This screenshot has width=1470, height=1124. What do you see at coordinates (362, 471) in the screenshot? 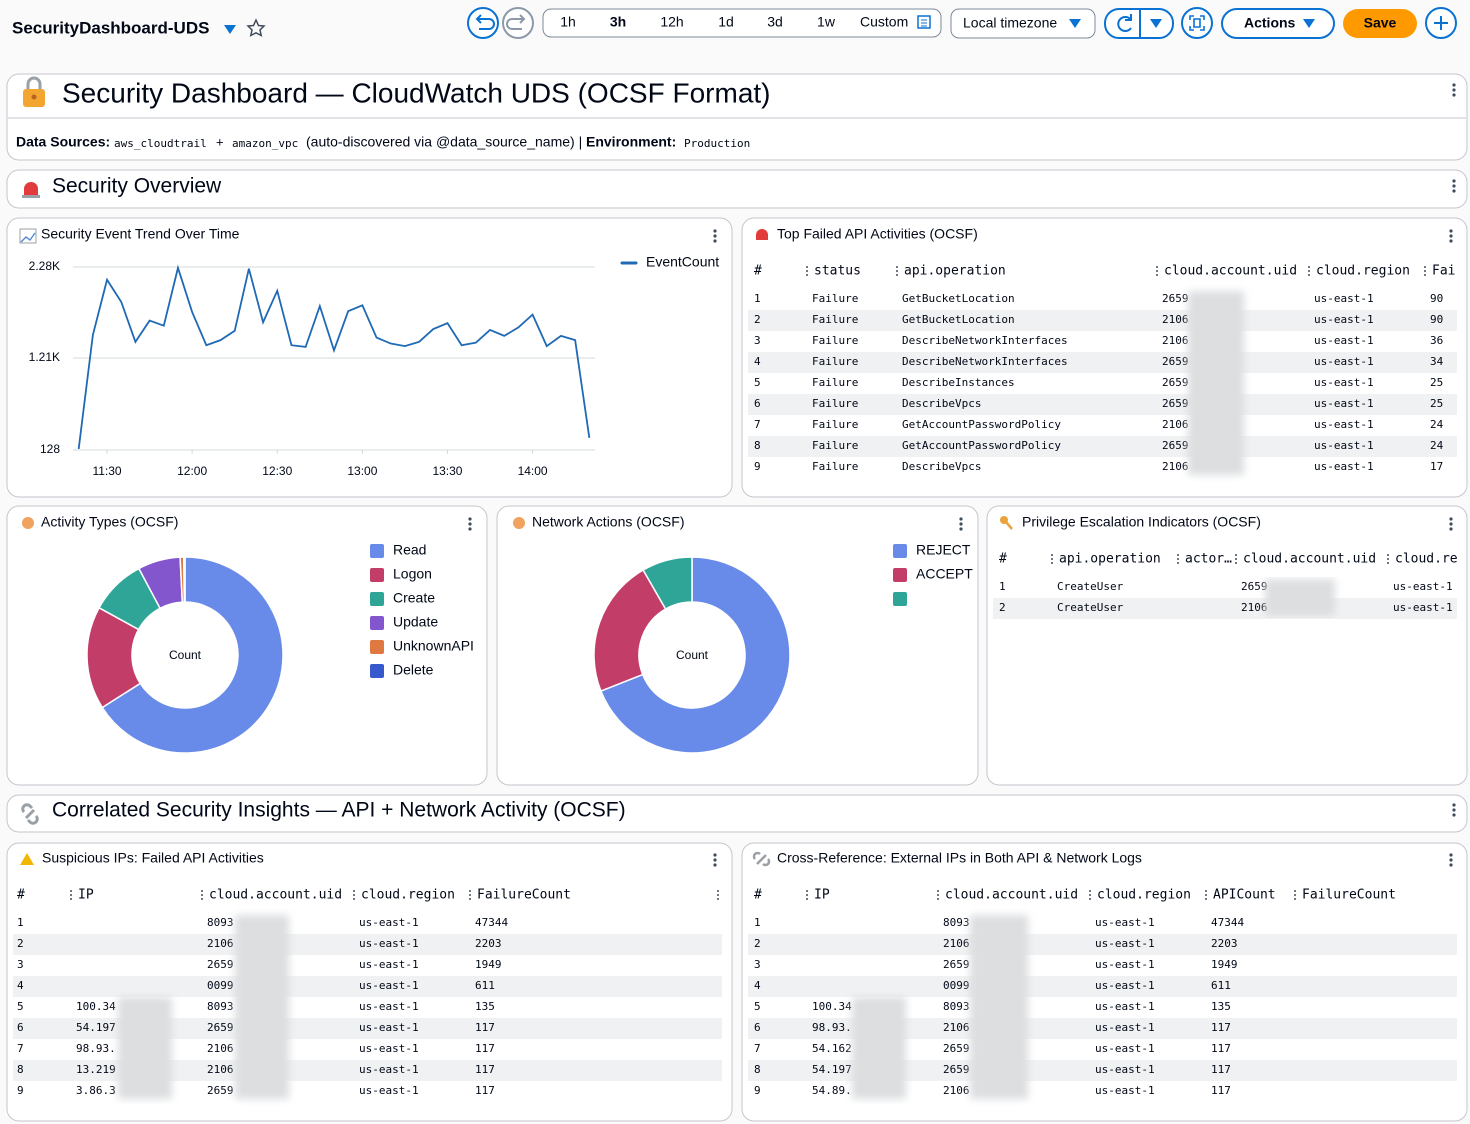
I see `x-tick-label: 13:00` at bounding box center [362, 471].